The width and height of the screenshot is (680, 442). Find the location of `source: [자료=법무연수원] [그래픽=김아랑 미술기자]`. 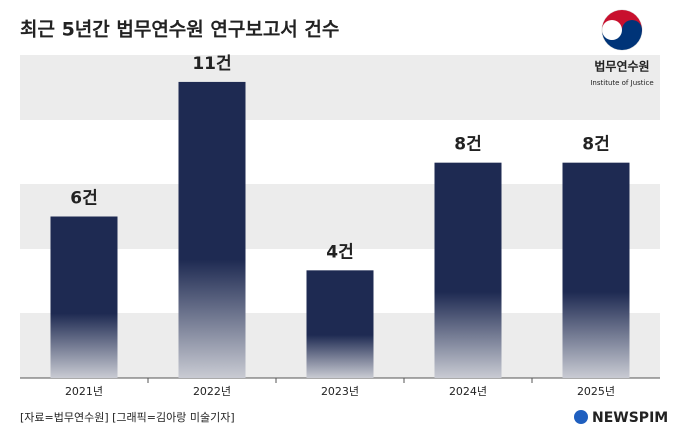

source: [자료=법무연수원] [그래픽=김아랑 미술기자] is located at coordinates (127, 417).